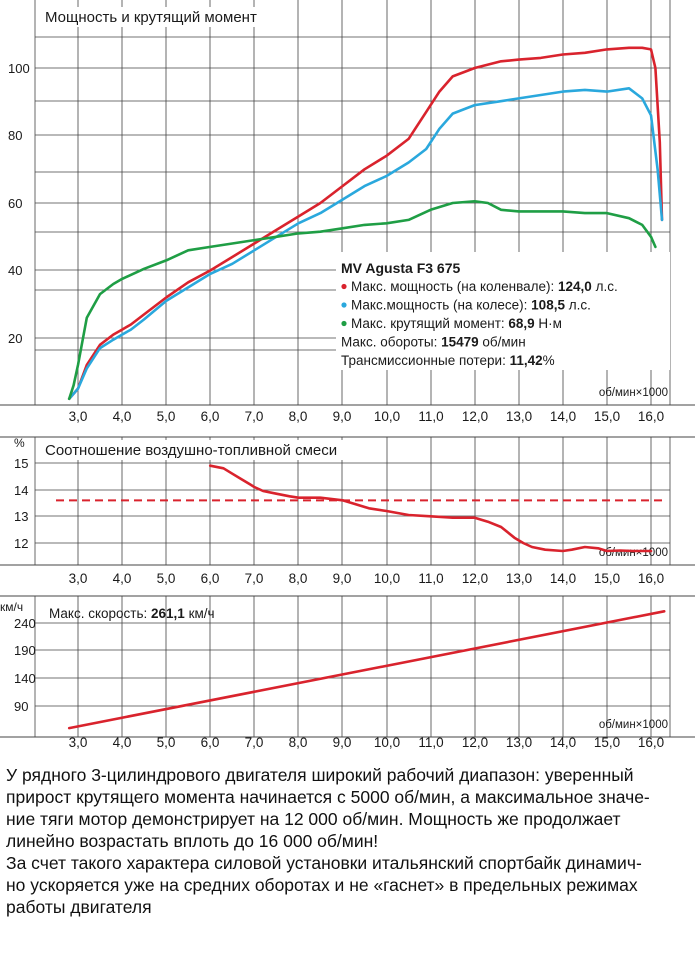 Image resolution: width=695 pixels, height=953 pixels. I want to click on annotation-label: Макс. крутящий момент:, so click(429, 323).